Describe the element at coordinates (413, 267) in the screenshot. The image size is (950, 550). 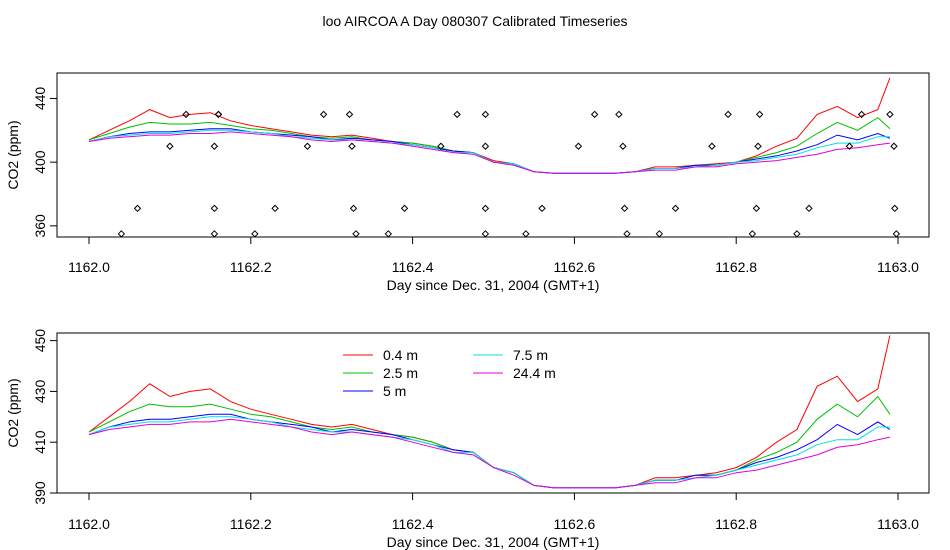
I see `top-x-tick-label: 1162.4` at that location.